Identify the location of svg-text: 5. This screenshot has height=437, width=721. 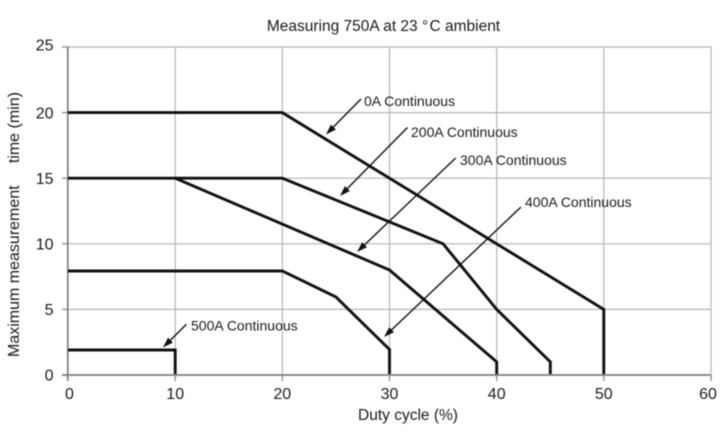
(49, 310).